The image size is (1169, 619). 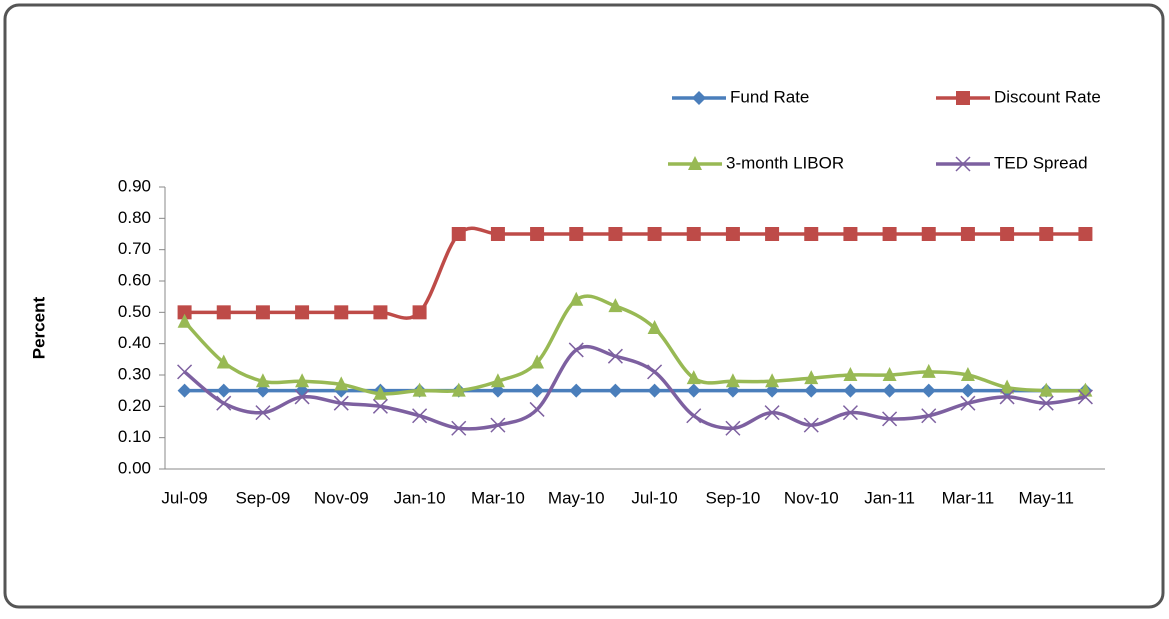 What do you see at coordinates (134, 311) in the screenshot?
I see `y-tick-label: 0.50` at bounding box center [134, 311].